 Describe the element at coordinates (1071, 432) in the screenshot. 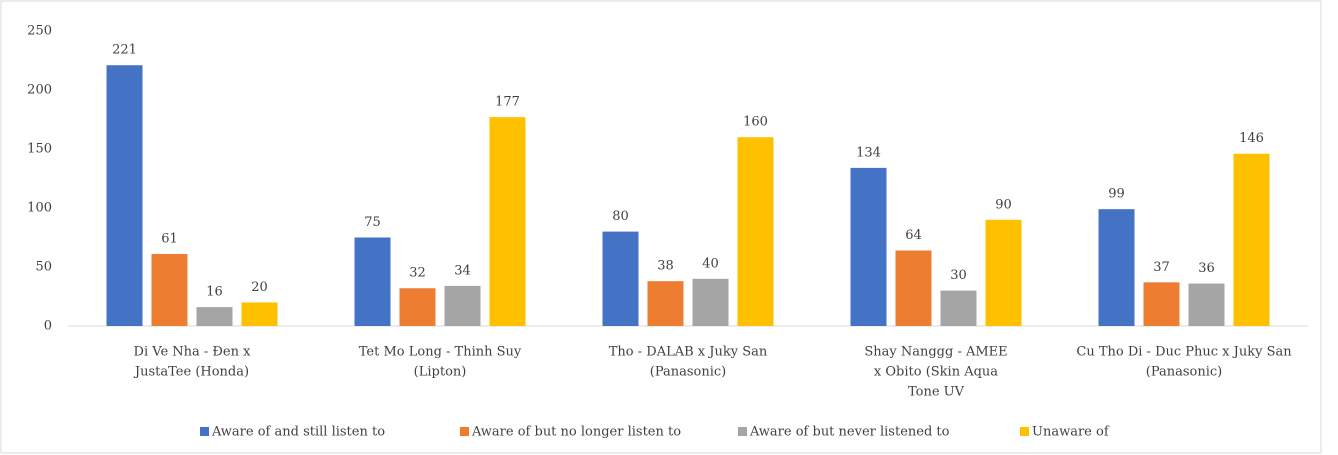

I see `legend-label: Unaware of` at that location.